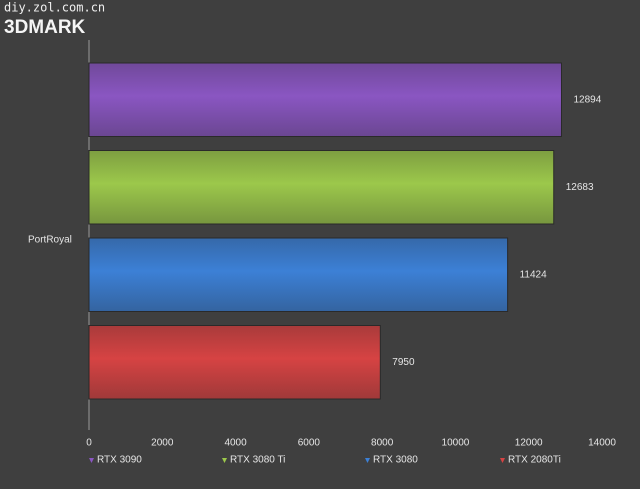  What do you see at coordinates (456, 443) in the screenshot?
I see `x-tick-label: 10000` at bounding box center [456, 443].